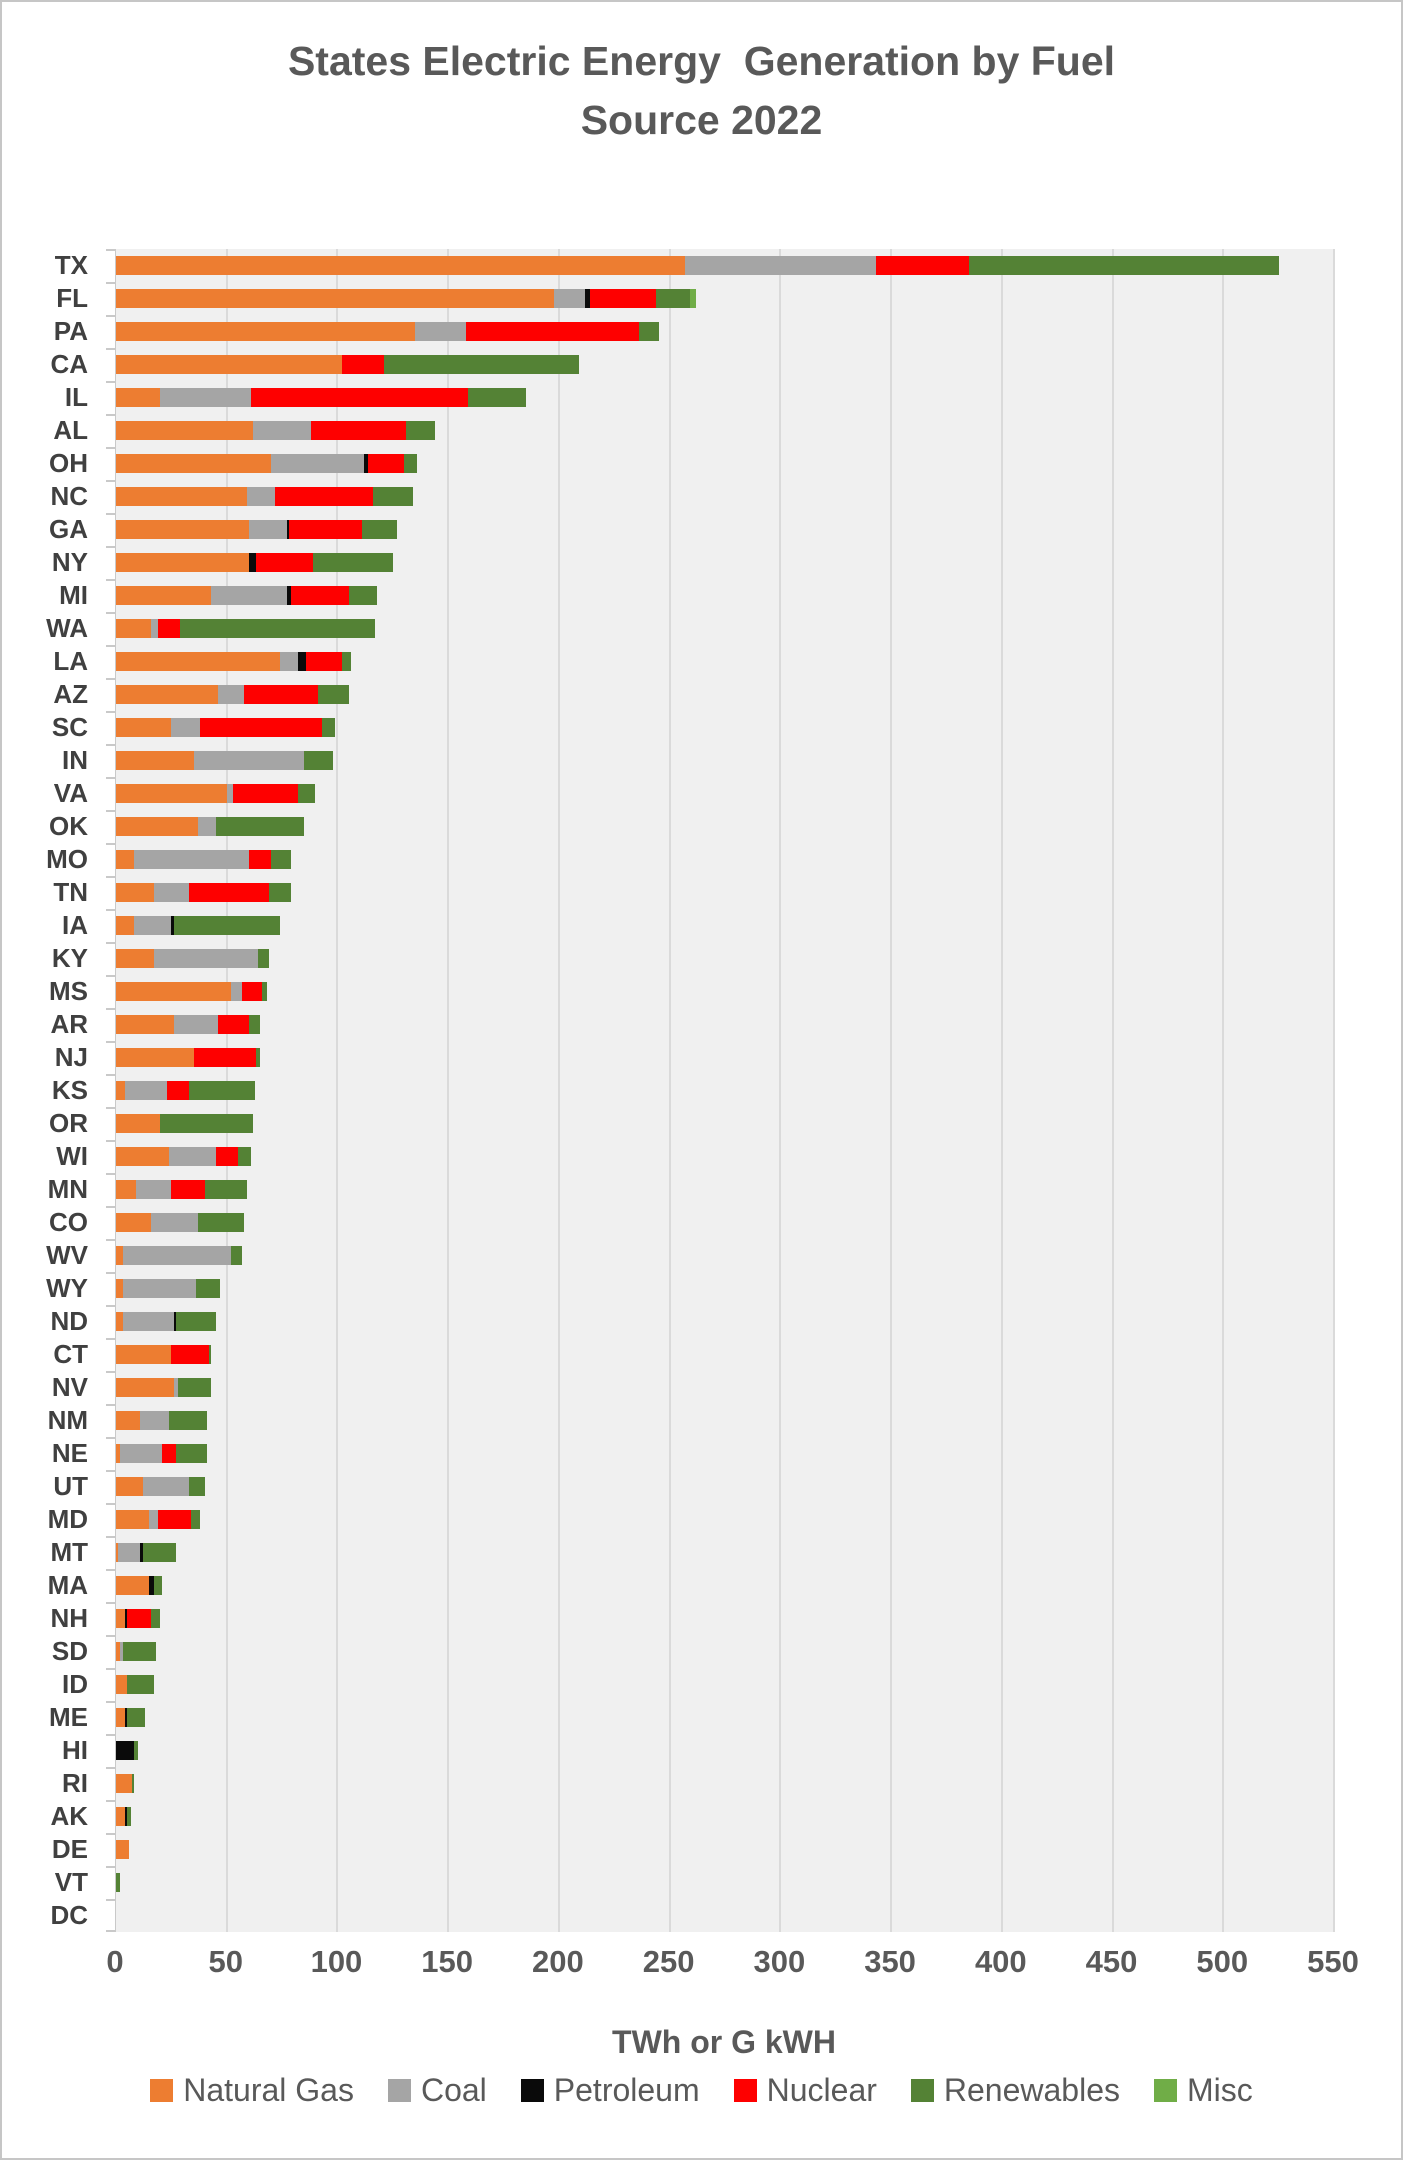 This screenshot has height=2160, width=1403. Describe the element at coordinates (68, 1717) in the screenshot. I see `y-axis-label-ME: ME` at that location.